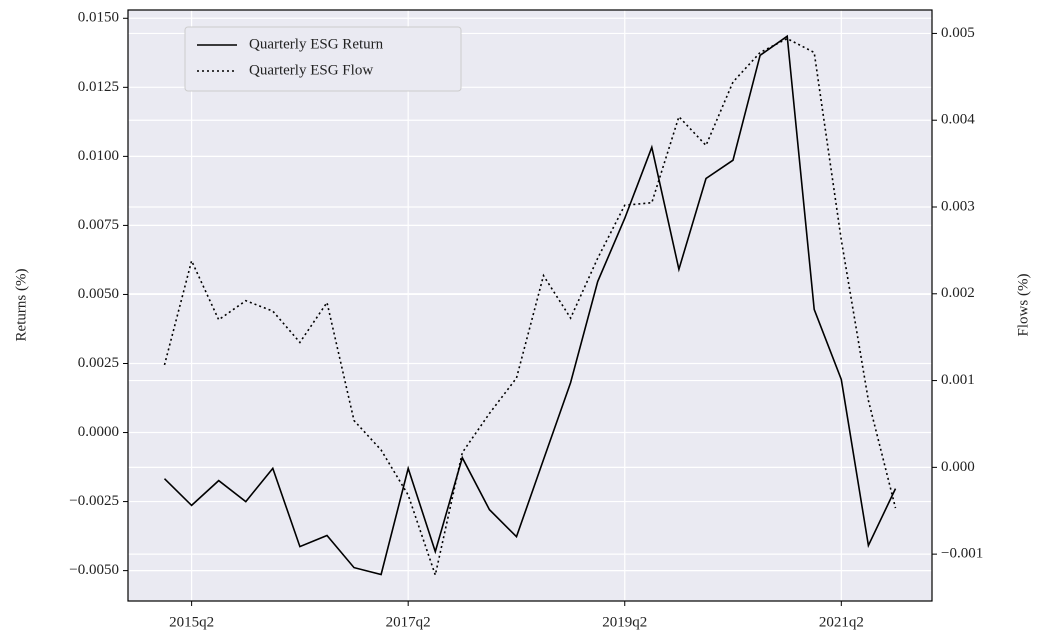 This screenshot has height=639, width=1043. I want to click on y2-tick-label: 0.005, so click(958, 33).